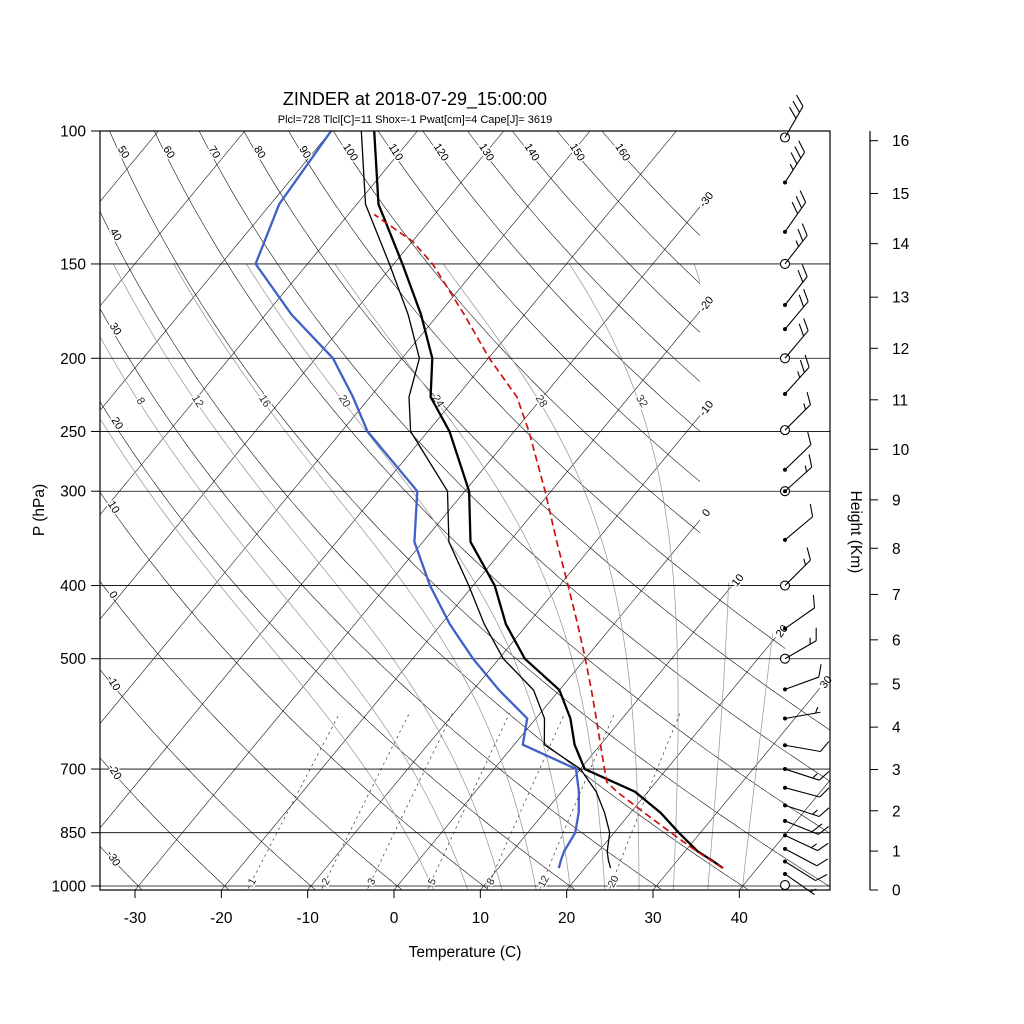 This screenshot has width=1024, height=1024. What do you see at coordinates (896, 500) in the screenshot?
I see `height-tick-label: 9` at bounding box center [896, 500].